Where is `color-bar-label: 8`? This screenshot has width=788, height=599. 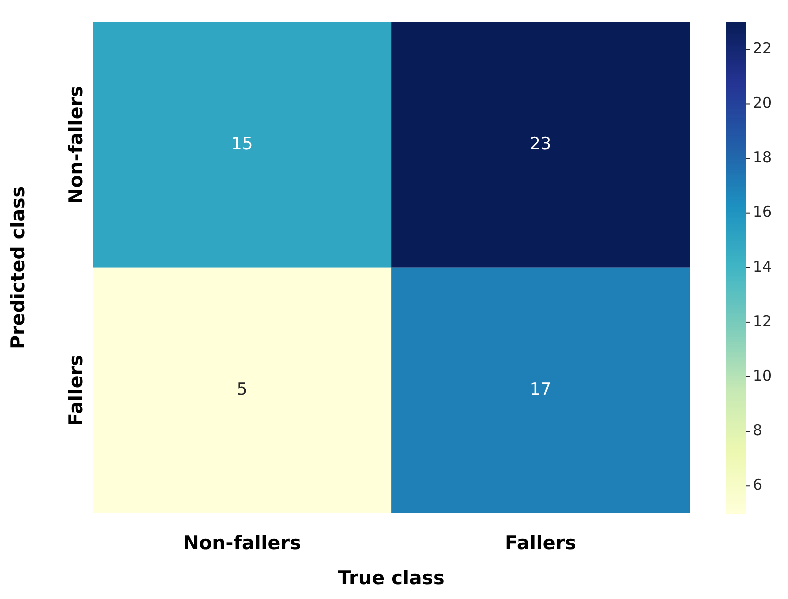 color-bar-label: 8 is located at coordinates (758, 430).